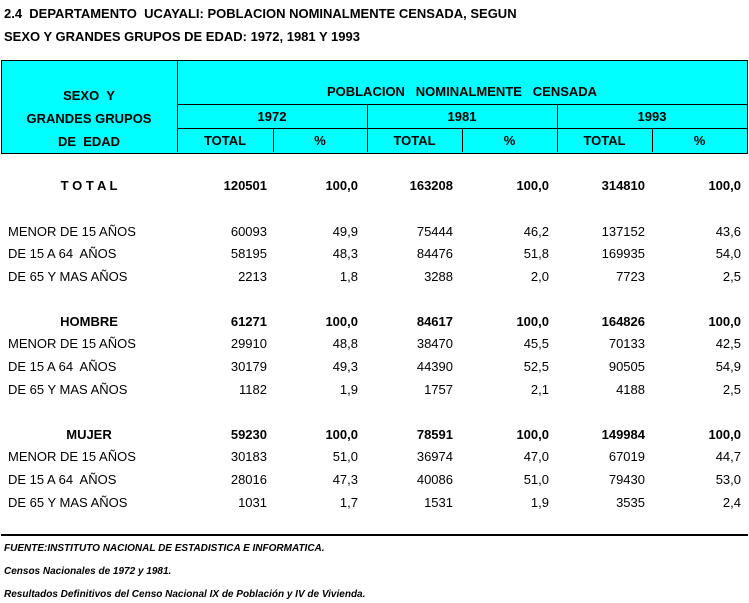  I want to click on cell: 44390, so click(434, 366).